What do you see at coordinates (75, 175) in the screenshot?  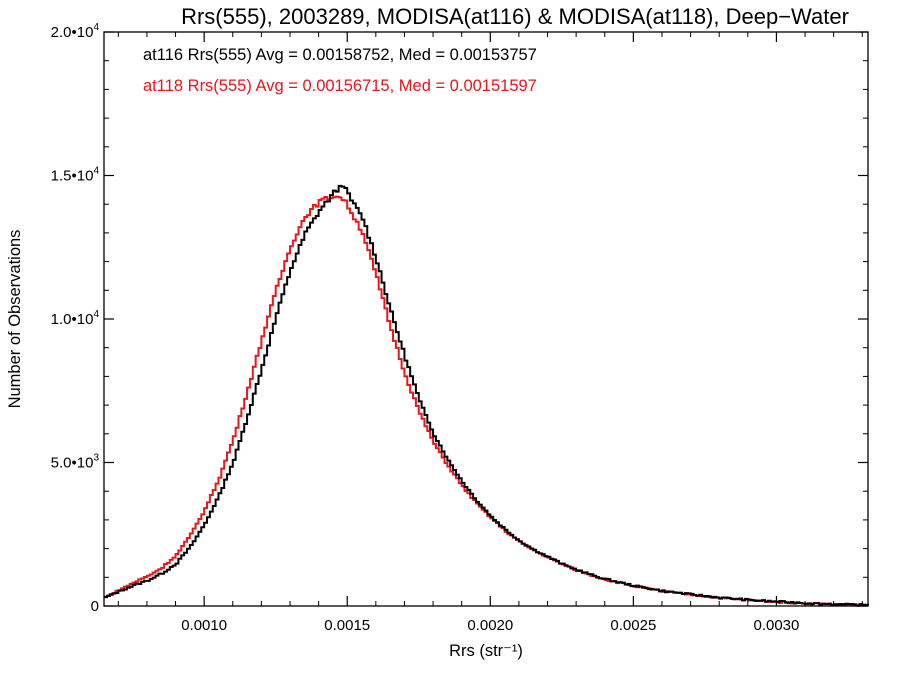 I see `y-tick-label: 1.5•104` at bounding box center [75, 175].